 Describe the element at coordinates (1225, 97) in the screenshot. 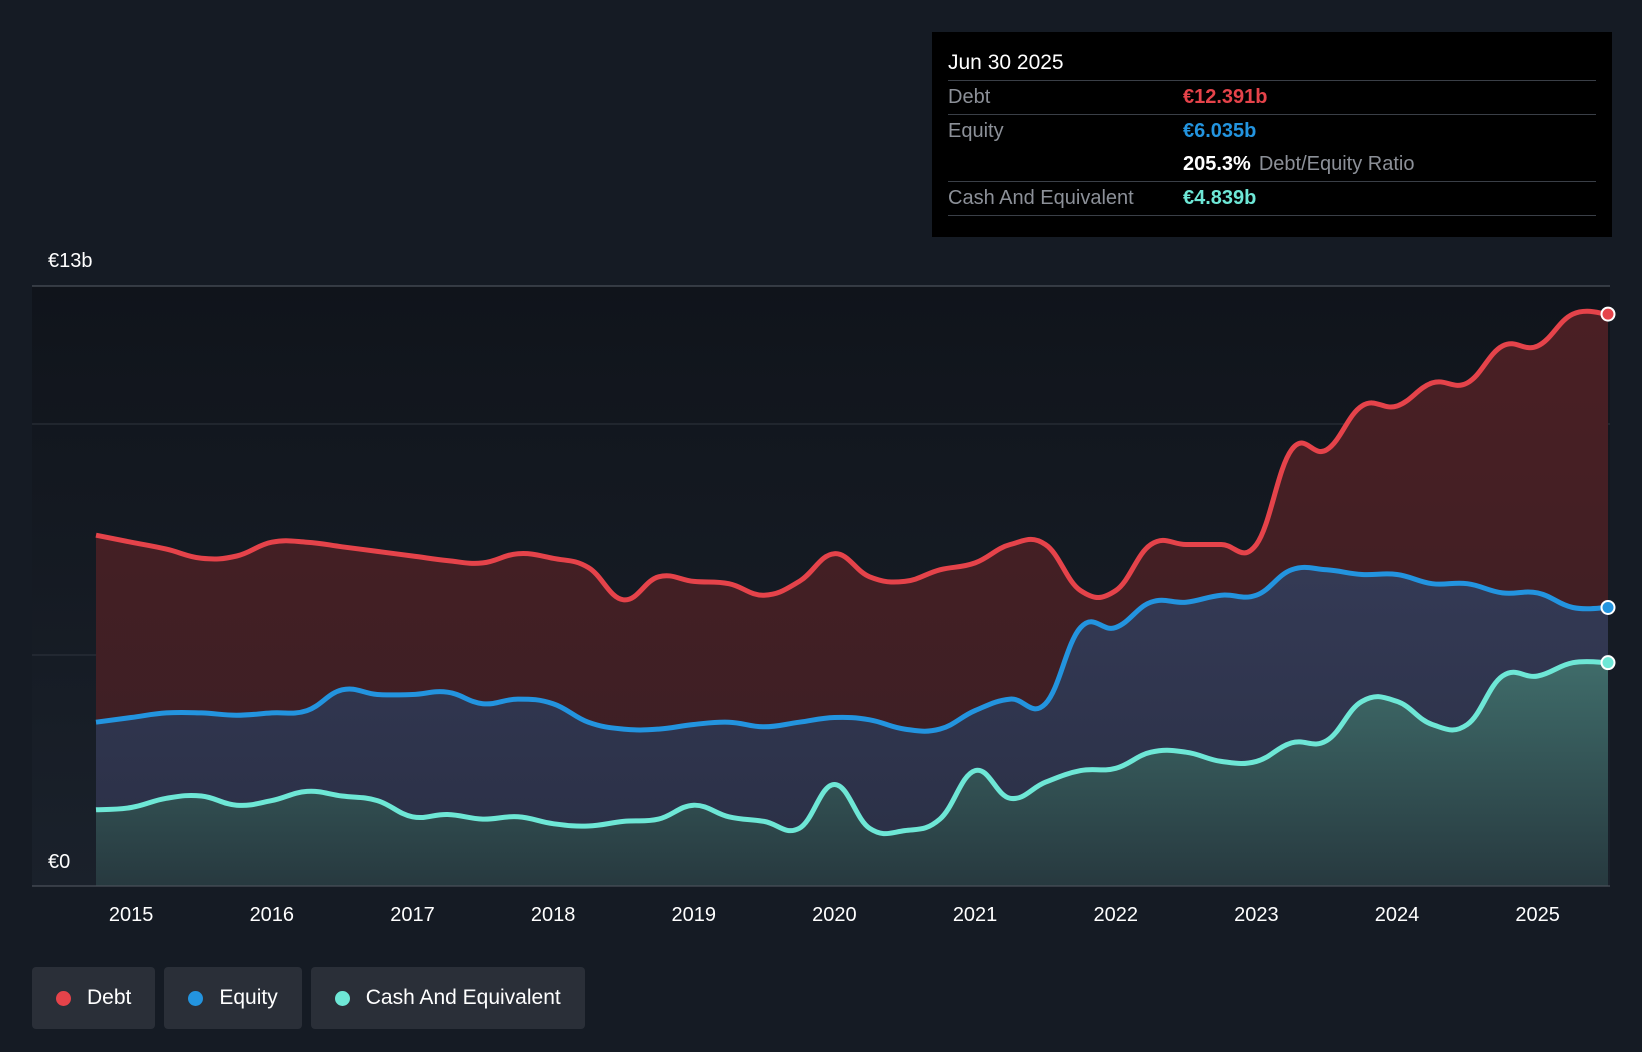

I see `tooltip-debt-value: €12.391b` at that location.